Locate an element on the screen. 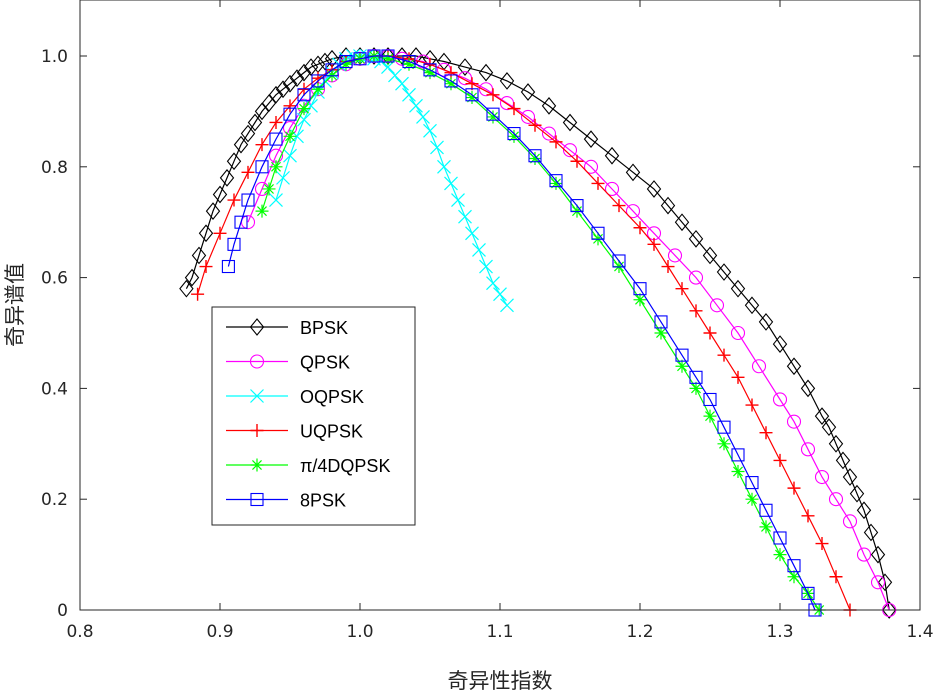  legend-entry-uqpsk: UQPSK is located at coordinates (294, 432).